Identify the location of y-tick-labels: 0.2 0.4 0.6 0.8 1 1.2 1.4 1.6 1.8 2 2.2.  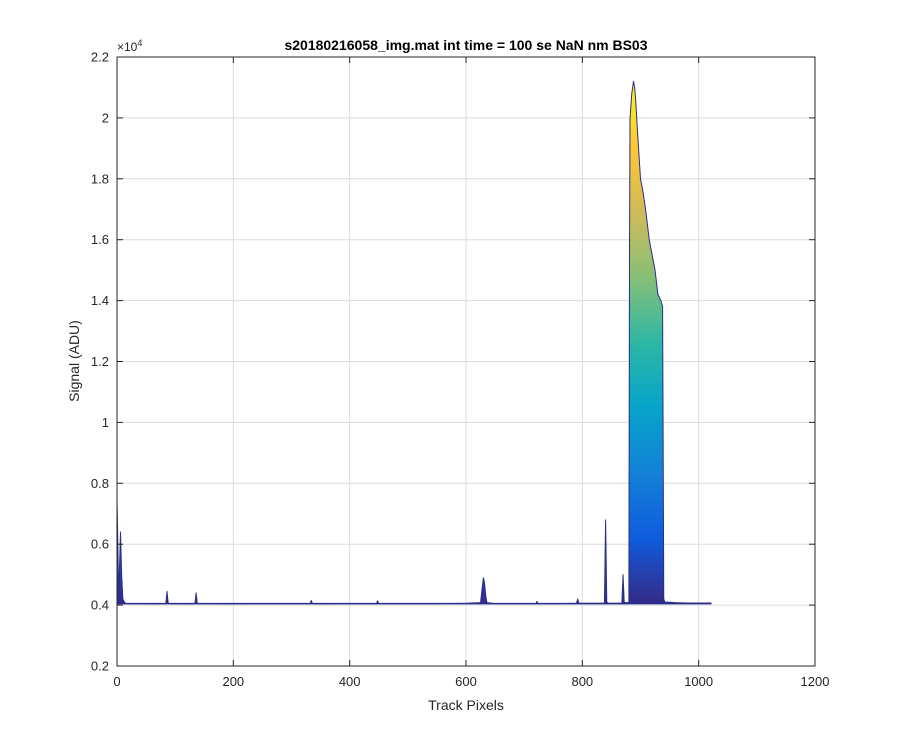
(100, 362).